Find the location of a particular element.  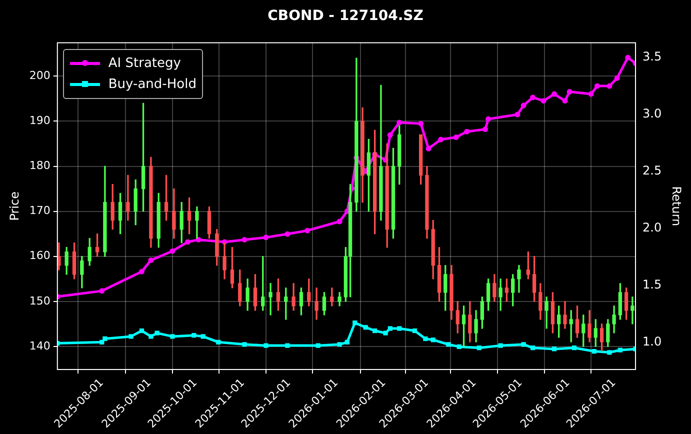

y2-axis-title: Return is located at coordinates (677, 206).